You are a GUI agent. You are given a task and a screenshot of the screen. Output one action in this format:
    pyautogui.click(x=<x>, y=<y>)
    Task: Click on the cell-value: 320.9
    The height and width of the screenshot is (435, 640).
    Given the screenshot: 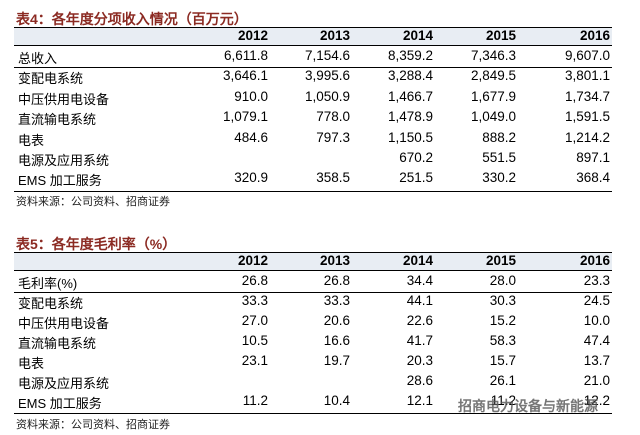 What is the action you would take?
    pyautogui.click(x=251, y=178)
    